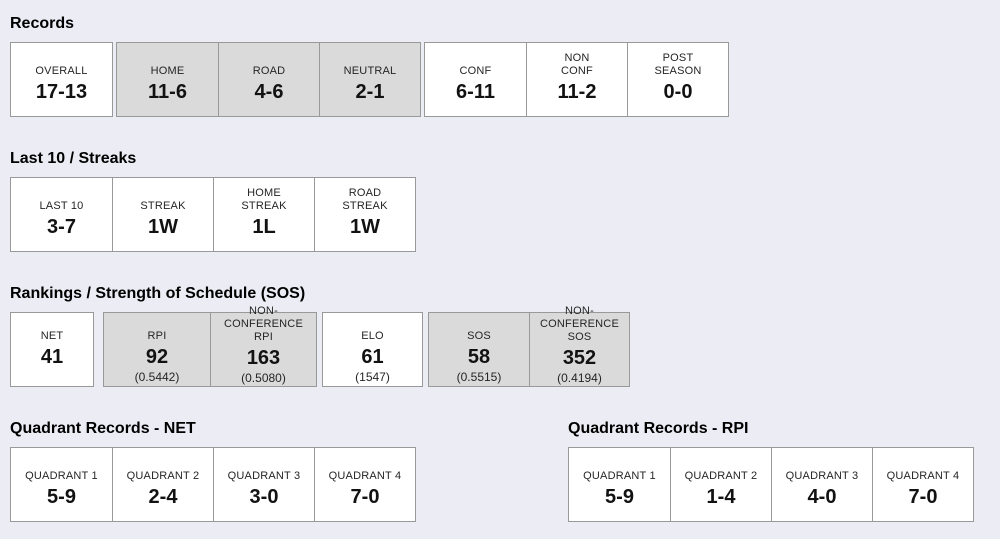 Image resolution: width=1000 pixels, height=539 pixels. I want to click on stat-label: STREAK, so click(163, 206).